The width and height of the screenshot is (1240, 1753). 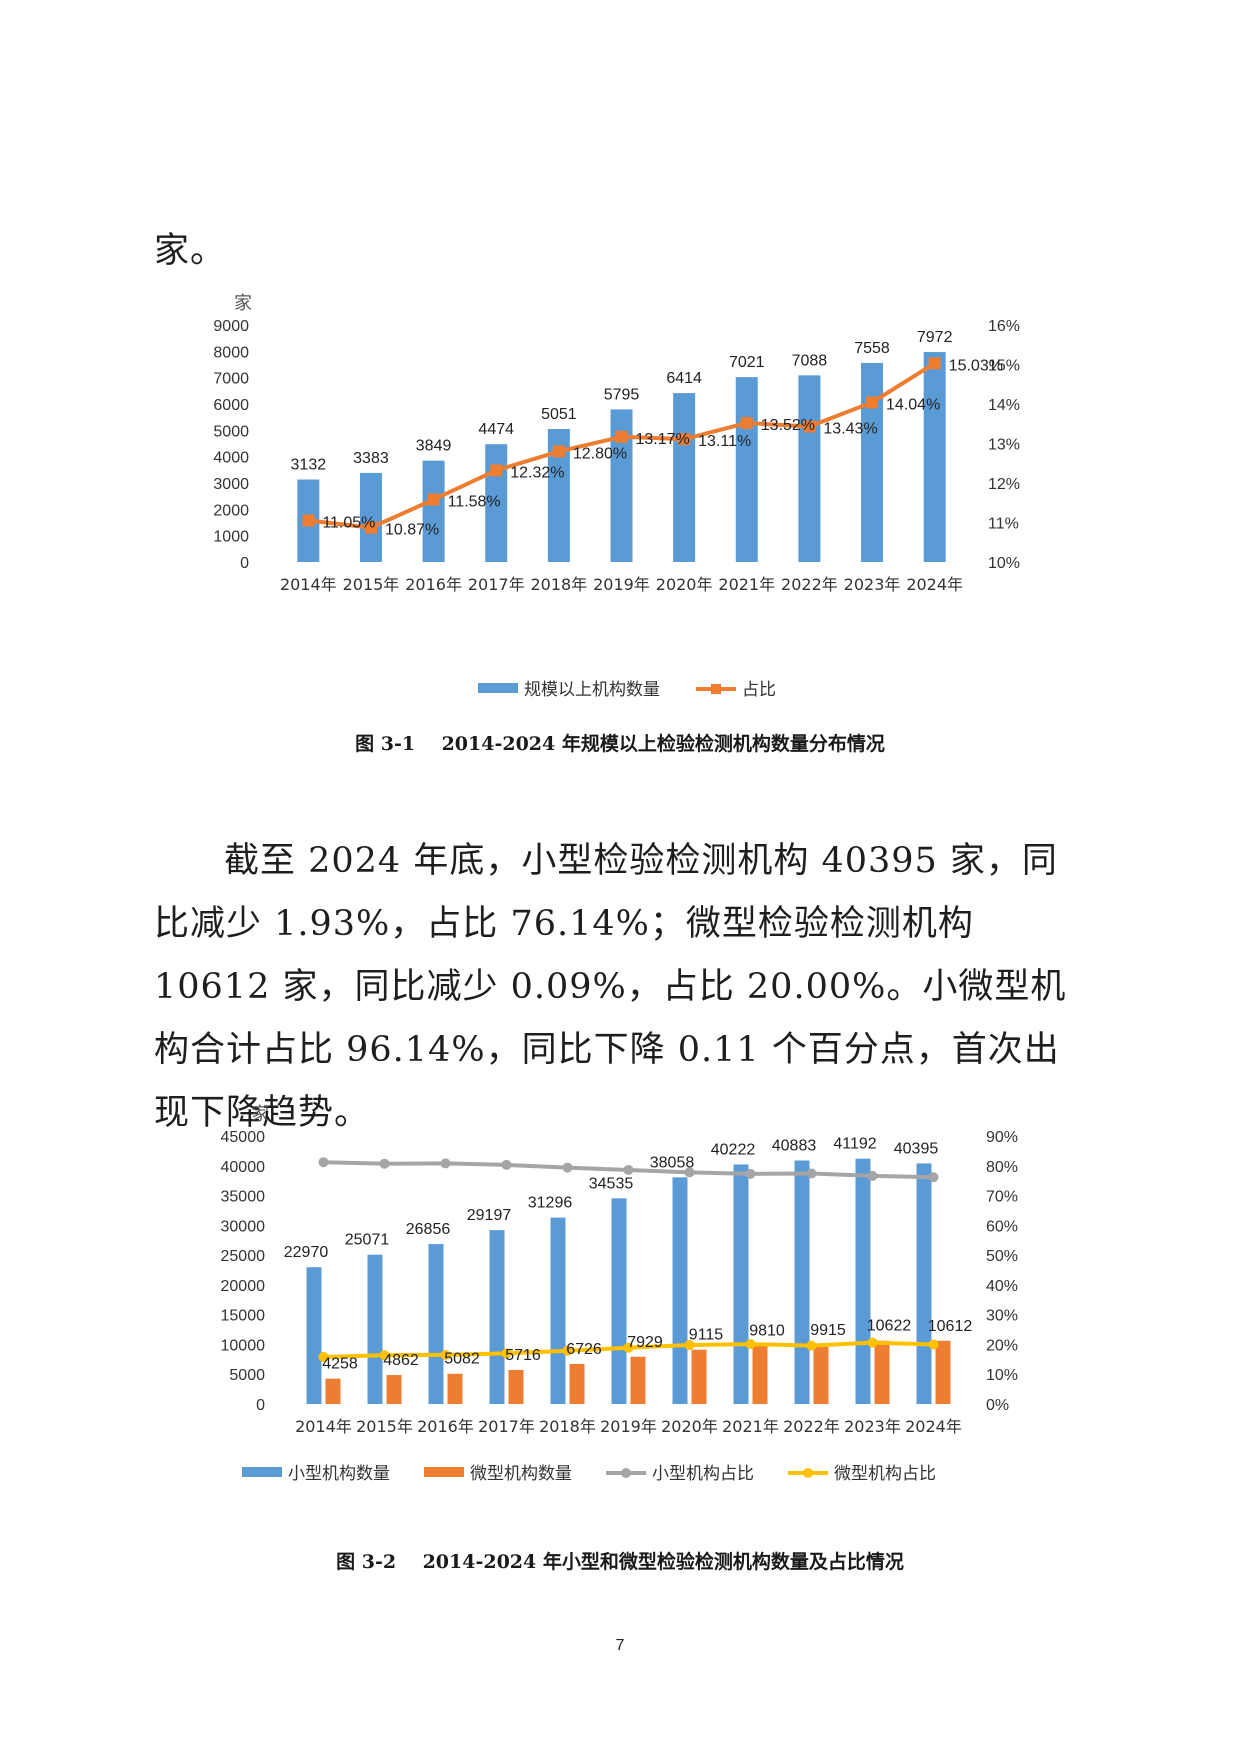 I want to click on y2-tick-label: 40%, so click(x=1002, y=1286).